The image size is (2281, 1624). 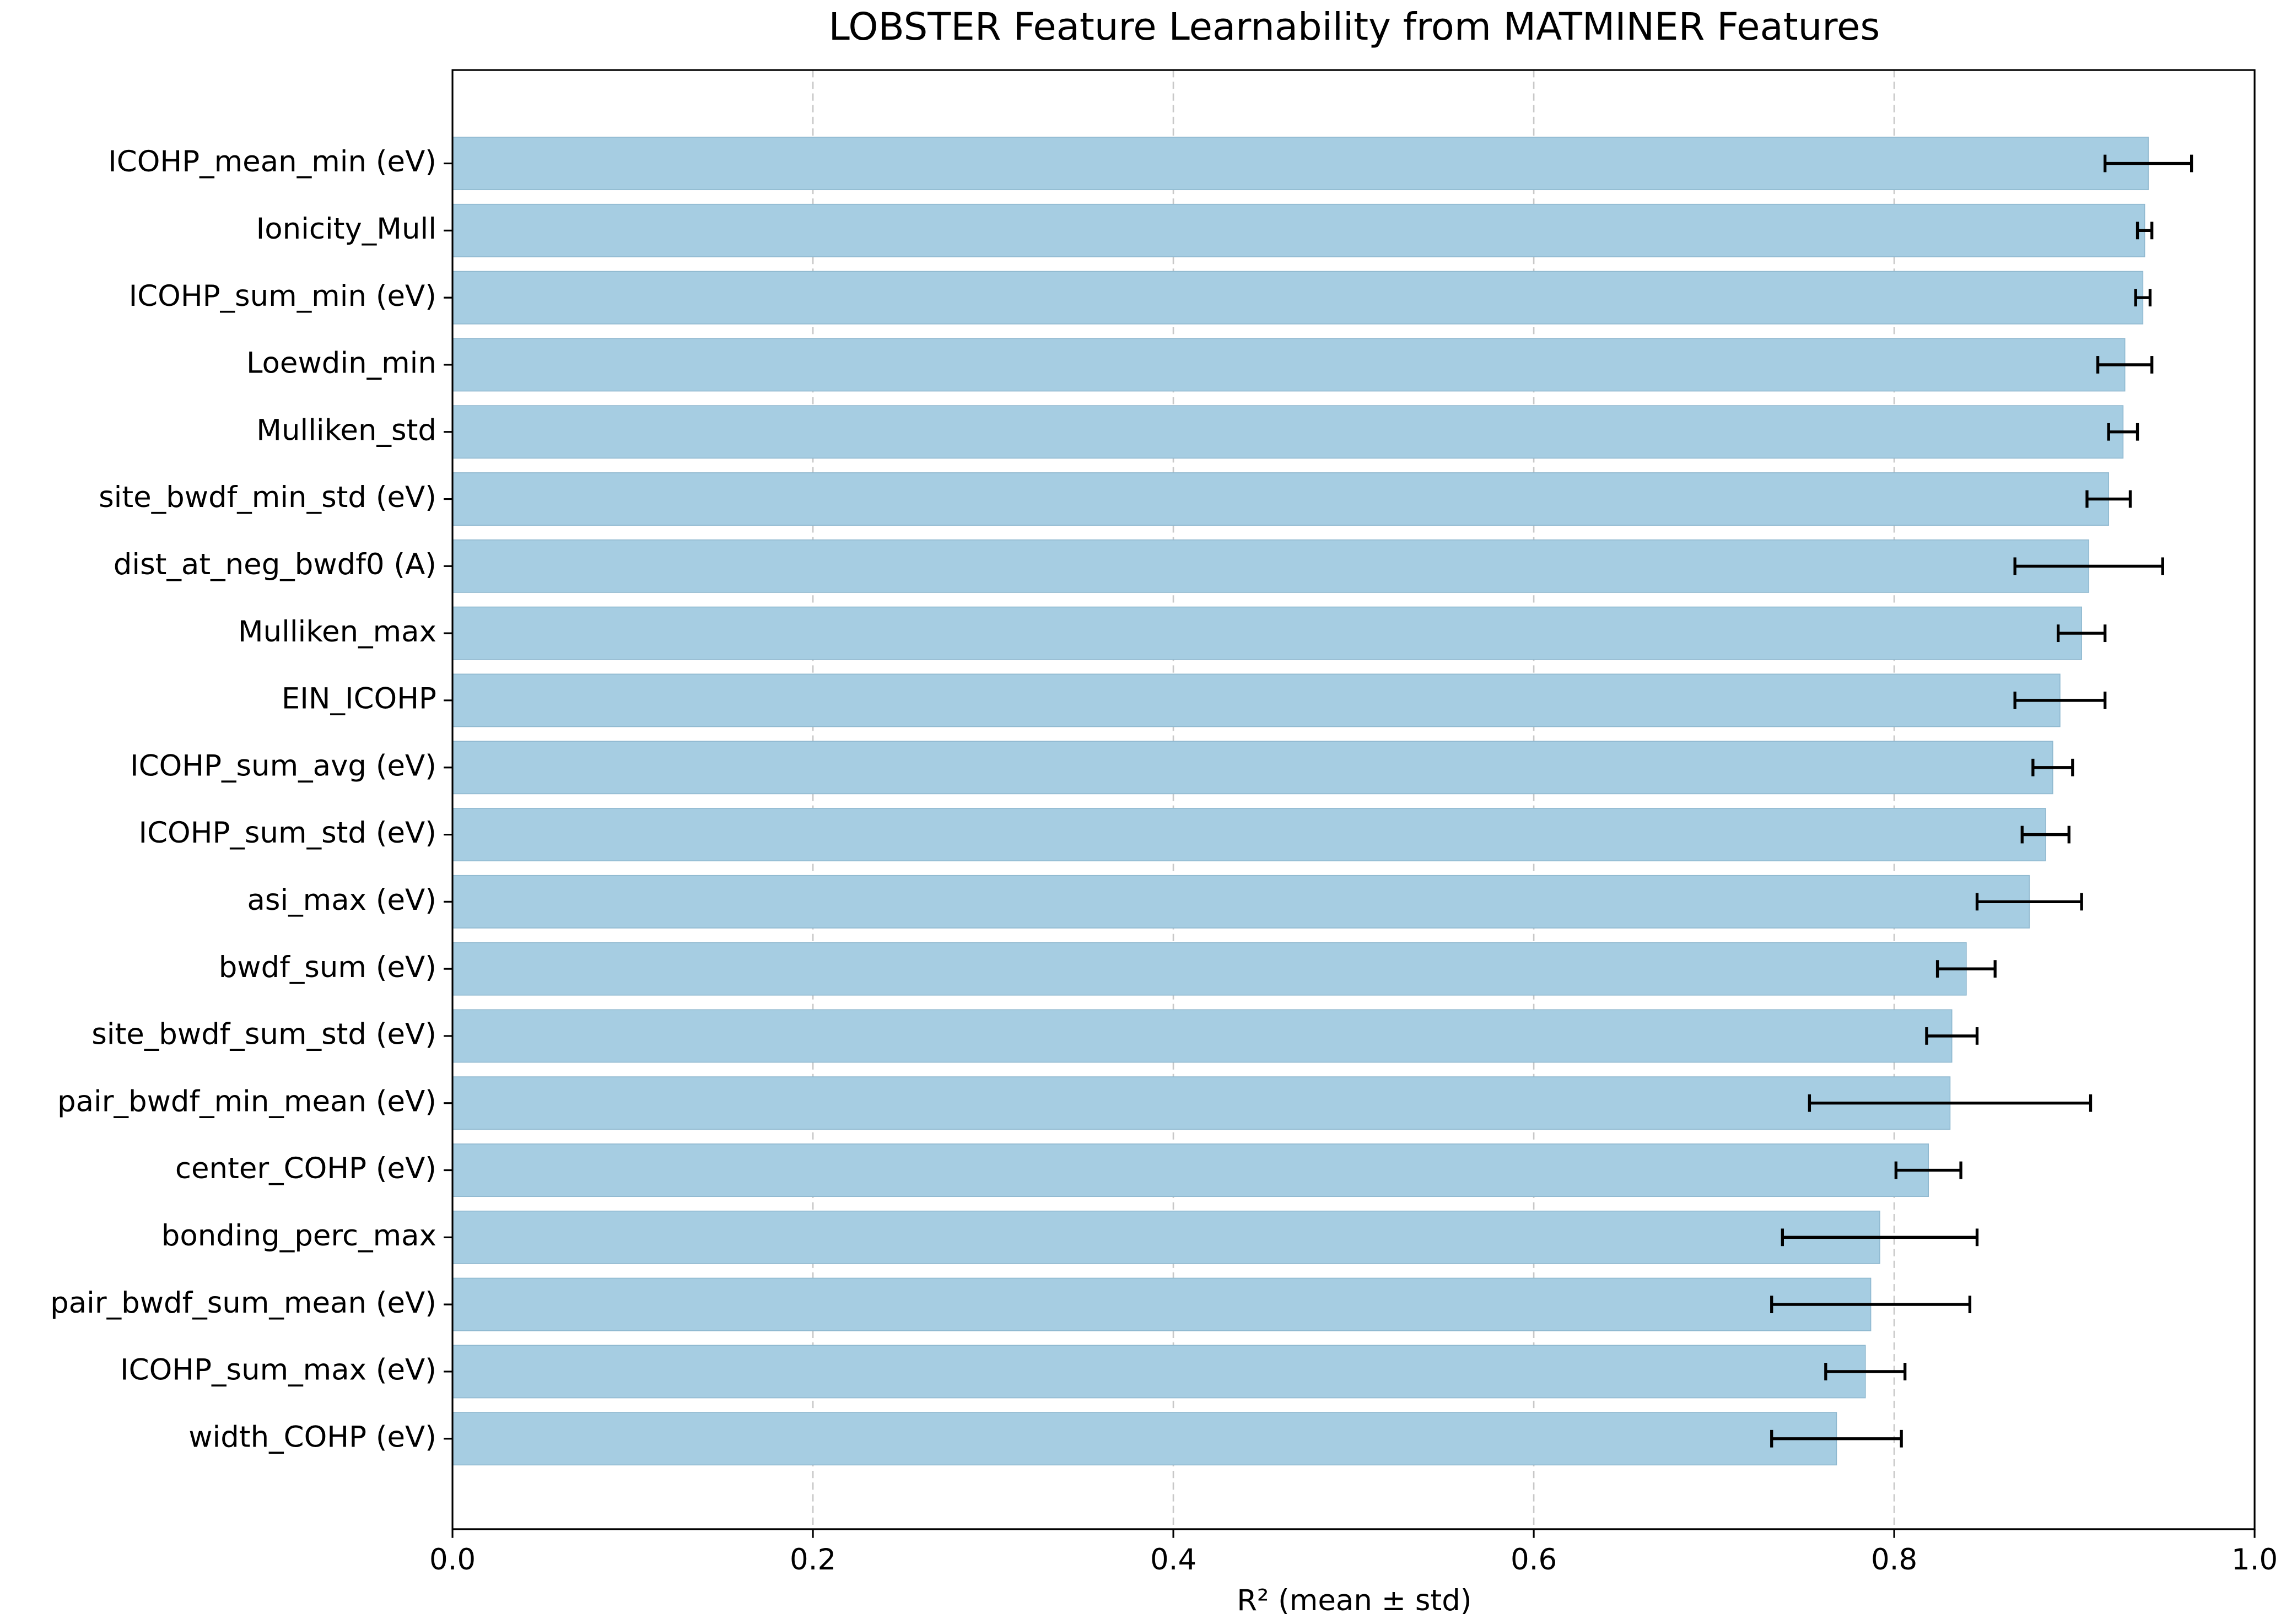 What do you see at coordinates (312, 1437) in the screenshot?
I see `y-tick-label: width_COHP (eV)` at bounding box center [312, 1437].